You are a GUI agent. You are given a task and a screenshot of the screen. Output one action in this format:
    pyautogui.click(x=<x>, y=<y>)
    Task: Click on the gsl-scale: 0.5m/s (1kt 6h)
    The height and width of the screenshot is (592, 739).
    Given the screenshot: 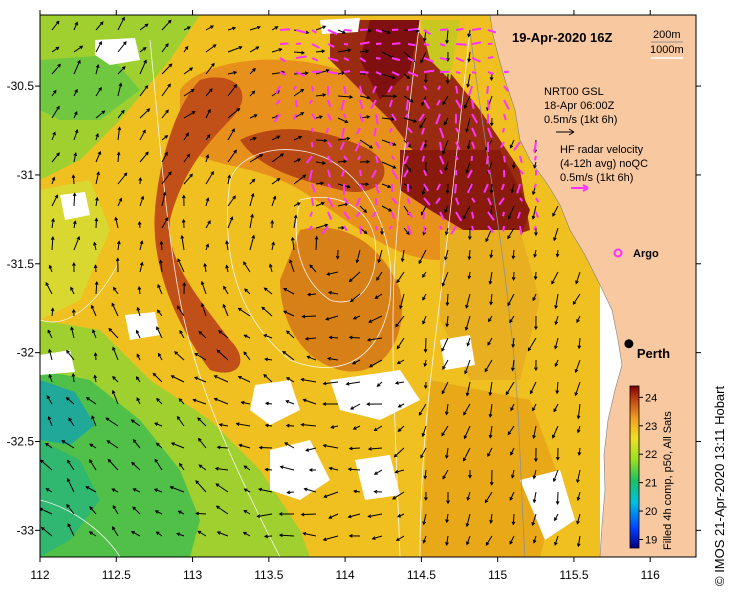 What is the action you would take?
    pyautogui.click(x=580, y=120)
    